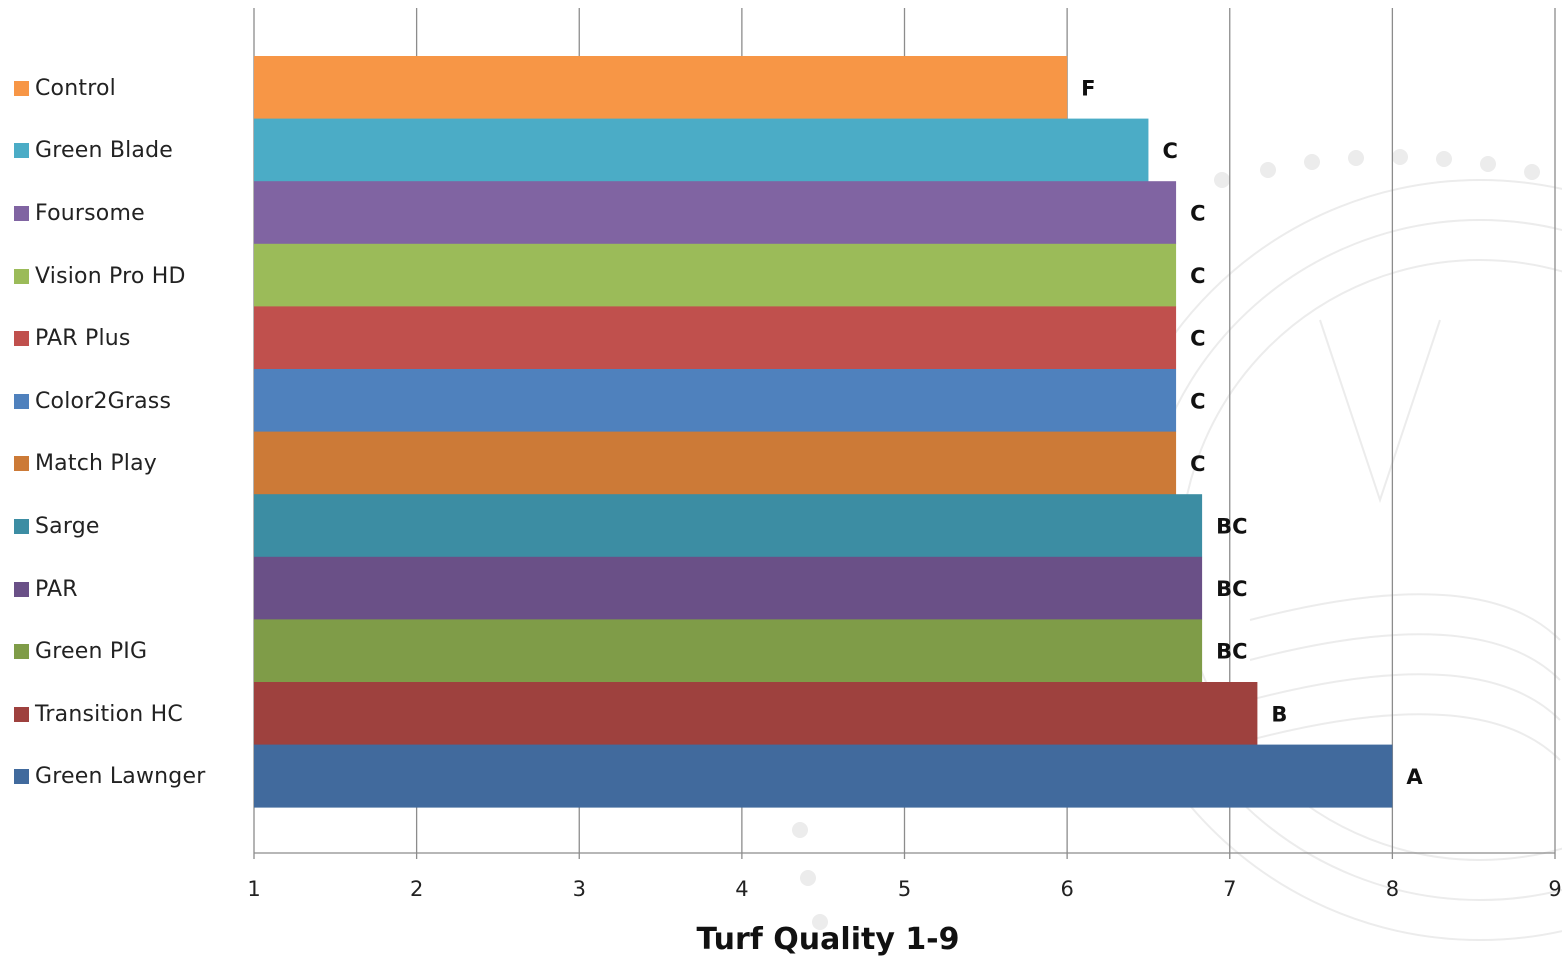 Image resolution: width=1562 pixels, height=965 pixels. Describe the element at coordinates (661, 87) in the screenshot. I see `bar-control` at that location.